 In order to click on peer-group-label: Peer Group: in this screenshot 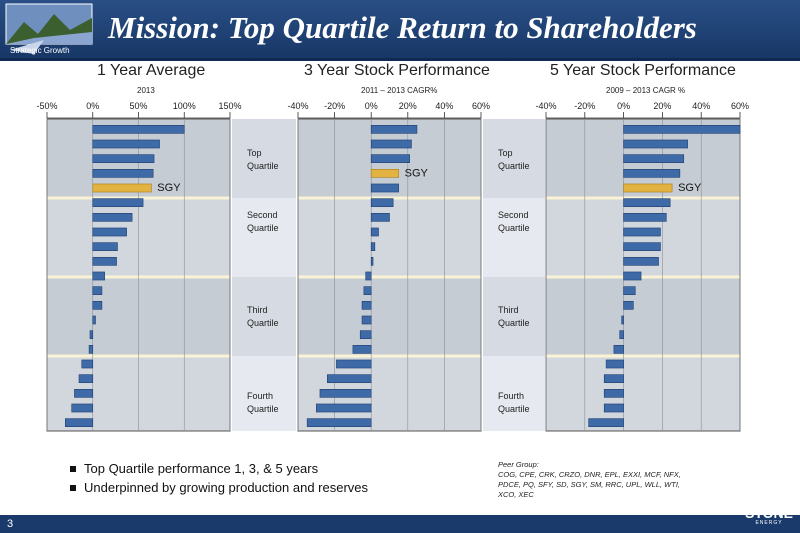, I will do `click(518, 464)`.